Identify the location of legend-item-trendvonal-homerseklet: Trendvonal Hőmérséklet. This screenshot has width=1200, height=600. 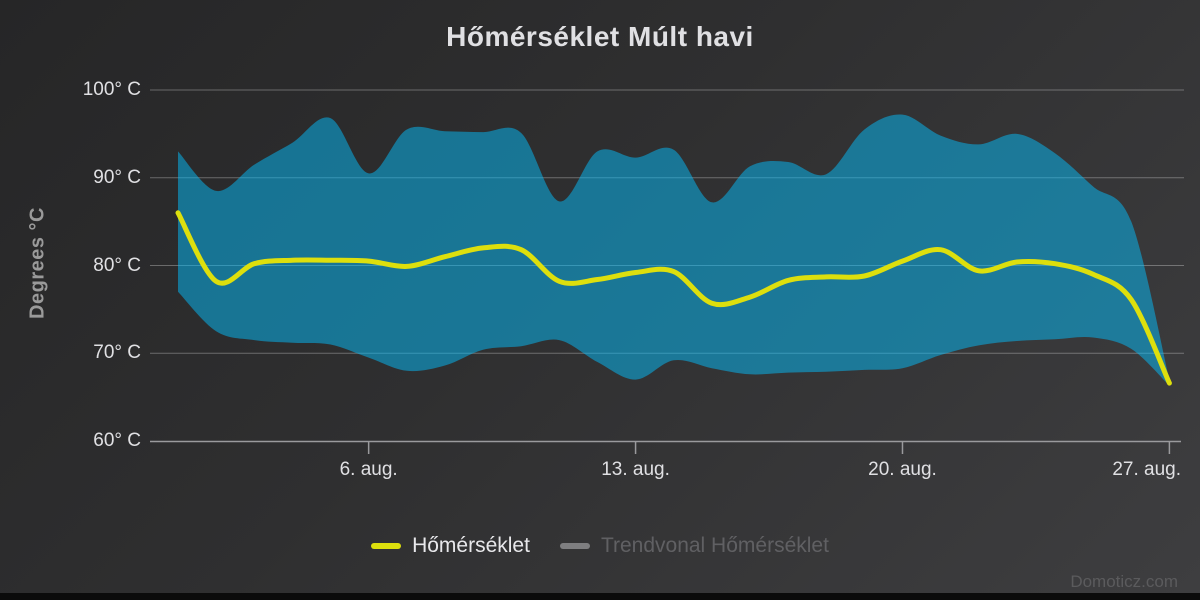
(694, 546).